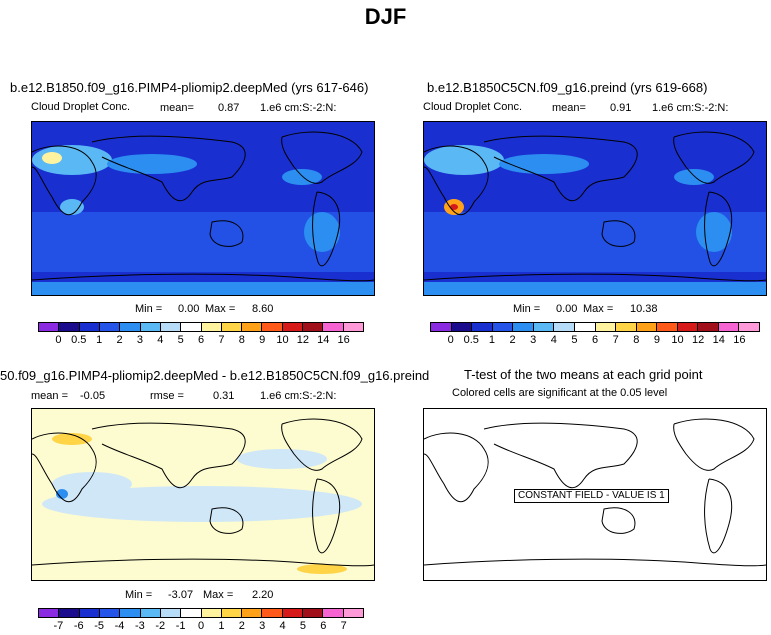  What do you see at coordinates (203, 288) in the screenshot?
I see `panel-1-antarctic` at bounding box center [203, 288].